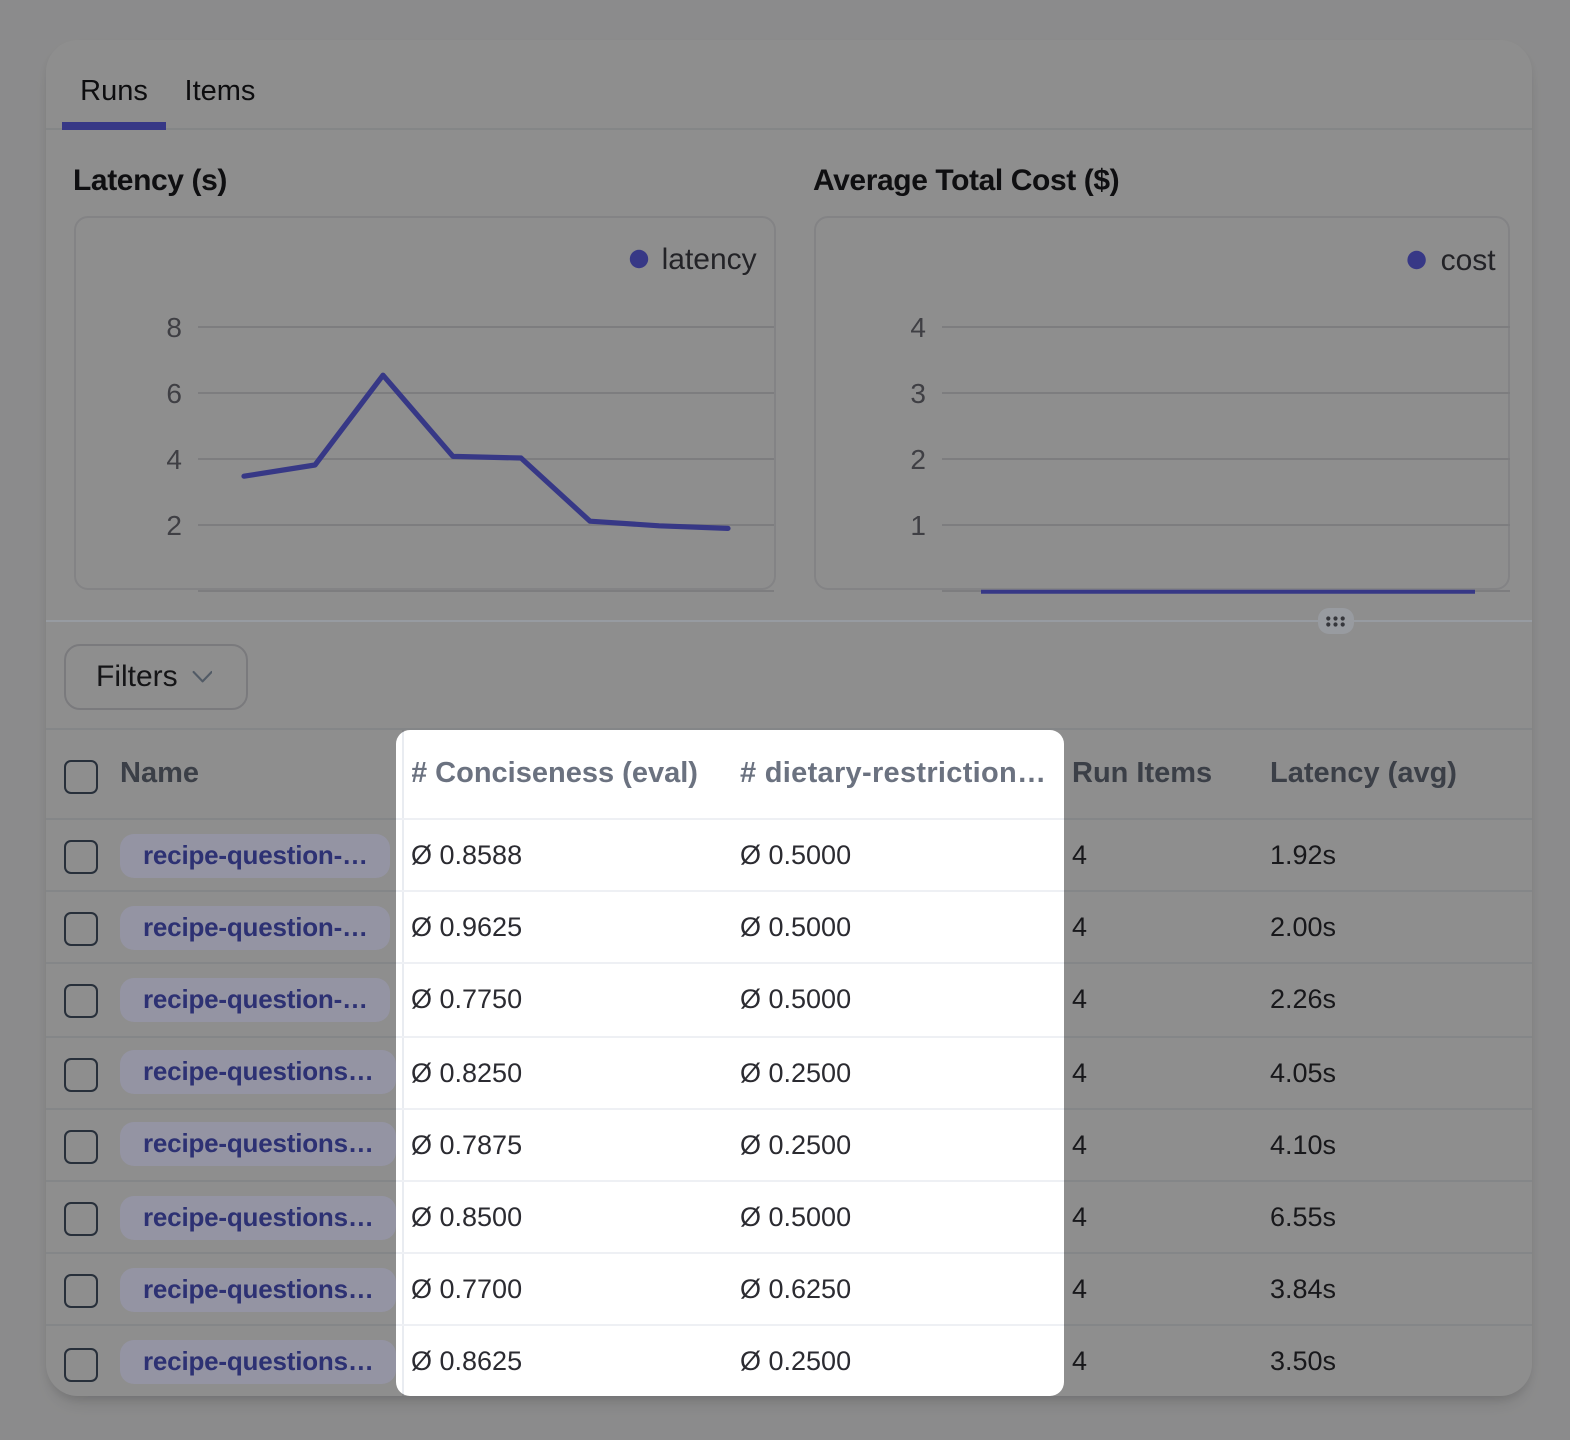  What do you see at coordinates (917, 525) in the screenshot?
I see `svg-text: 1` at bounding box center [917, 525].